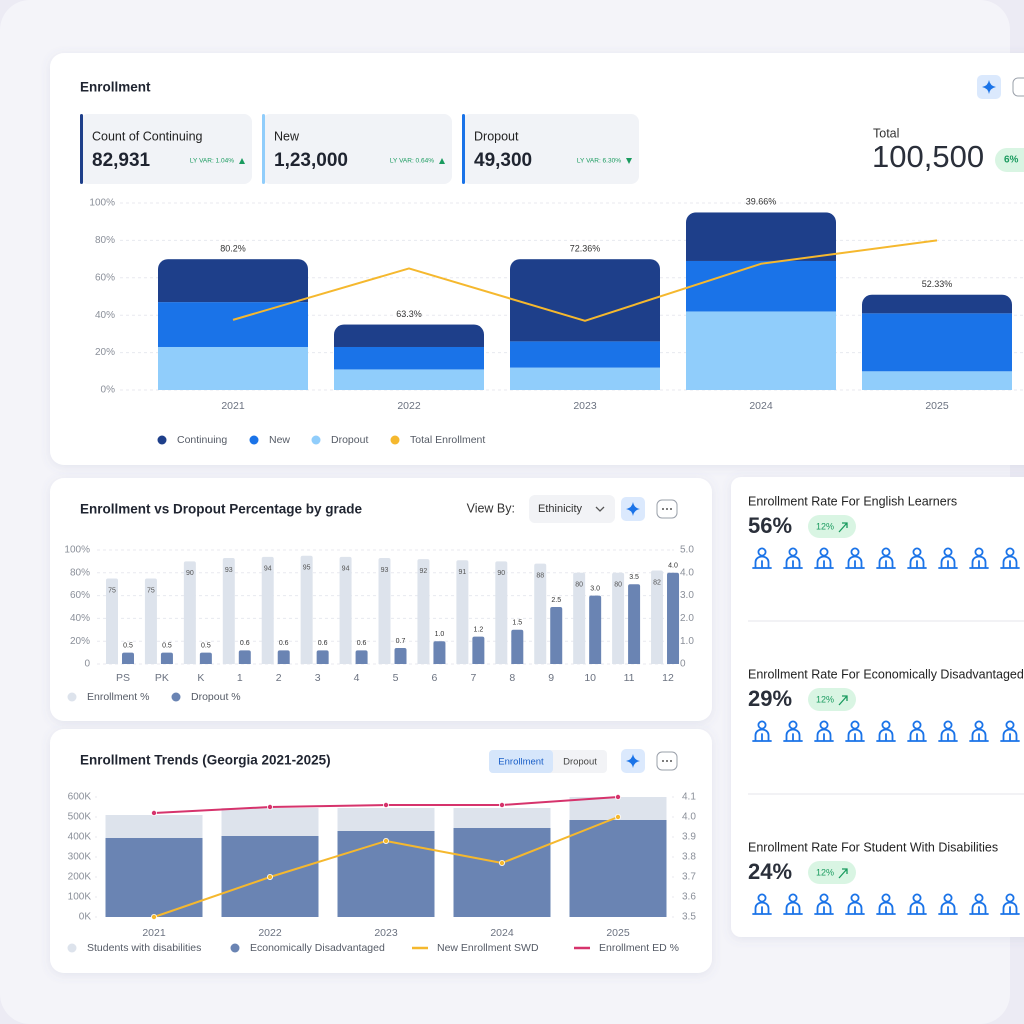 This screenshot has width=1024, height=1024. Describe the element at coordinates (233, 248) in the screenshot. I see `bar-annotation: 80.2%` at that location.